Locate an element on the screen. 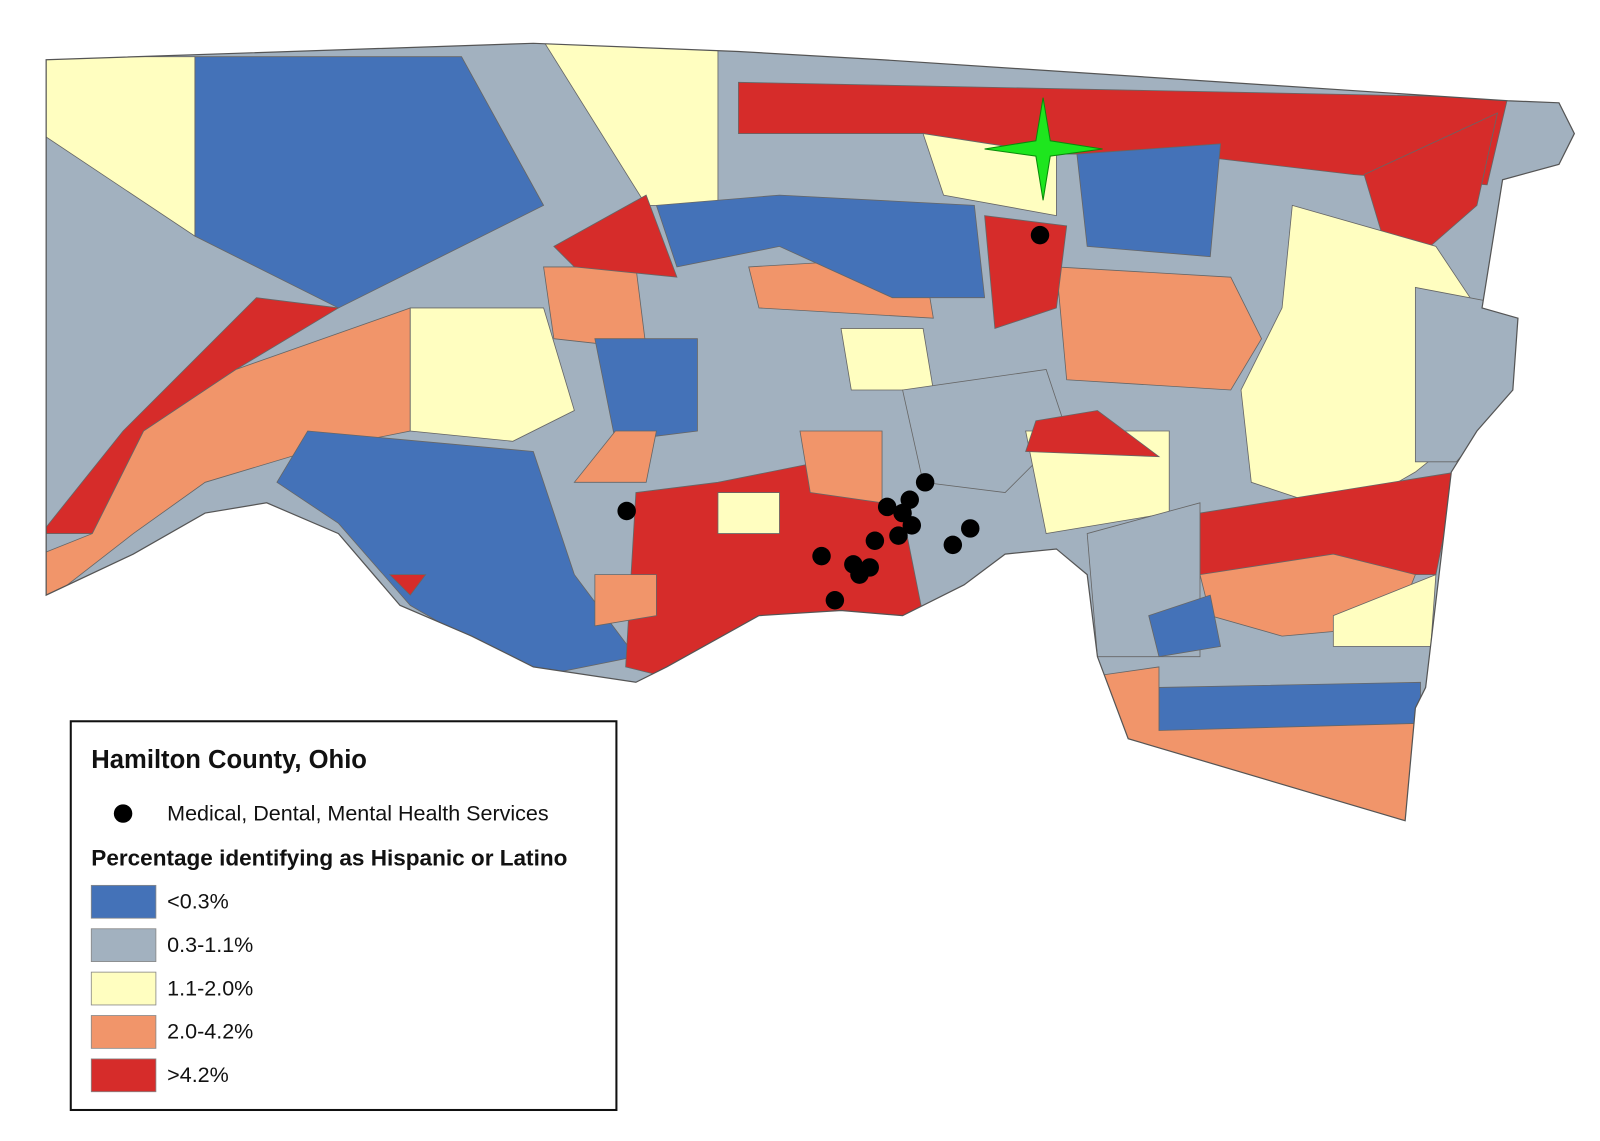 Image resolution: width=1600 pixels, height=1141 pixels. legend-box is located at coordinates (343, 916).